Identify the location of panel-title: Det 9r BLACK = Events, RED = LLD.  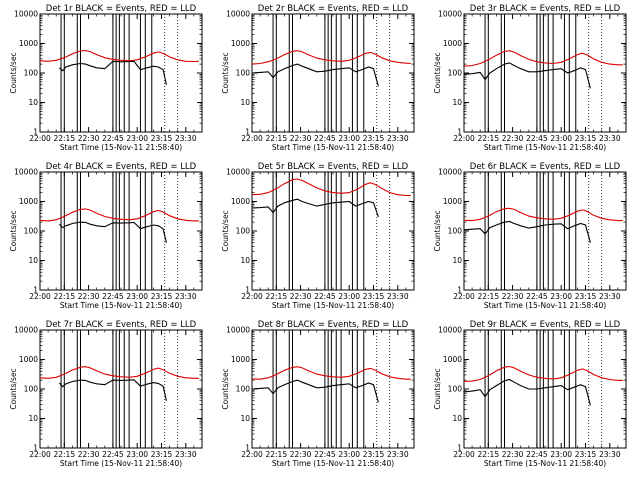
(545, 325).